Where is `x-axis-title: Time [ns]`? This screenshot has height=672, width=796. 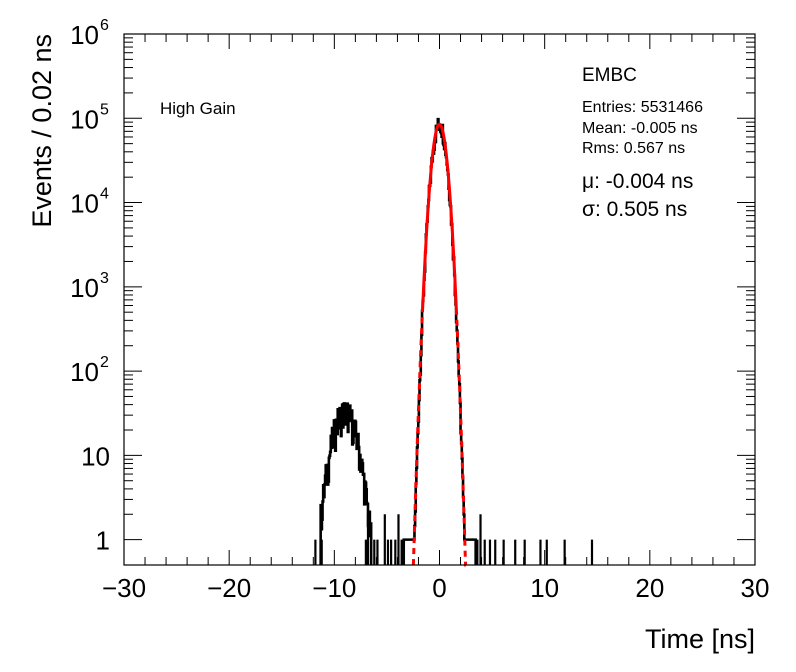 x-axis-title: Time [ns] is located at coordinates (700, 639).